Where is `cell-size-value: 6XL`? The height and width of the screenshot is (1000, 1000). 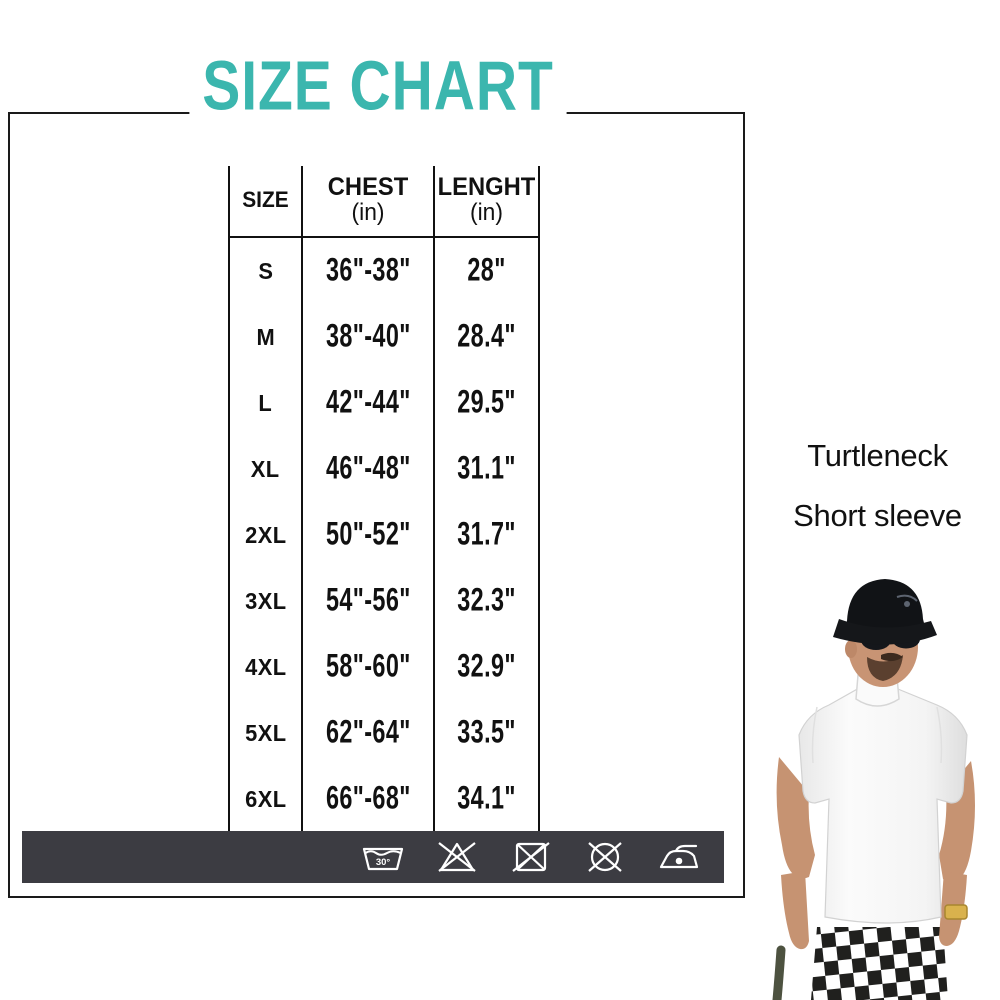
cell-size-value: 6XL is located at coordinates (265, 798).